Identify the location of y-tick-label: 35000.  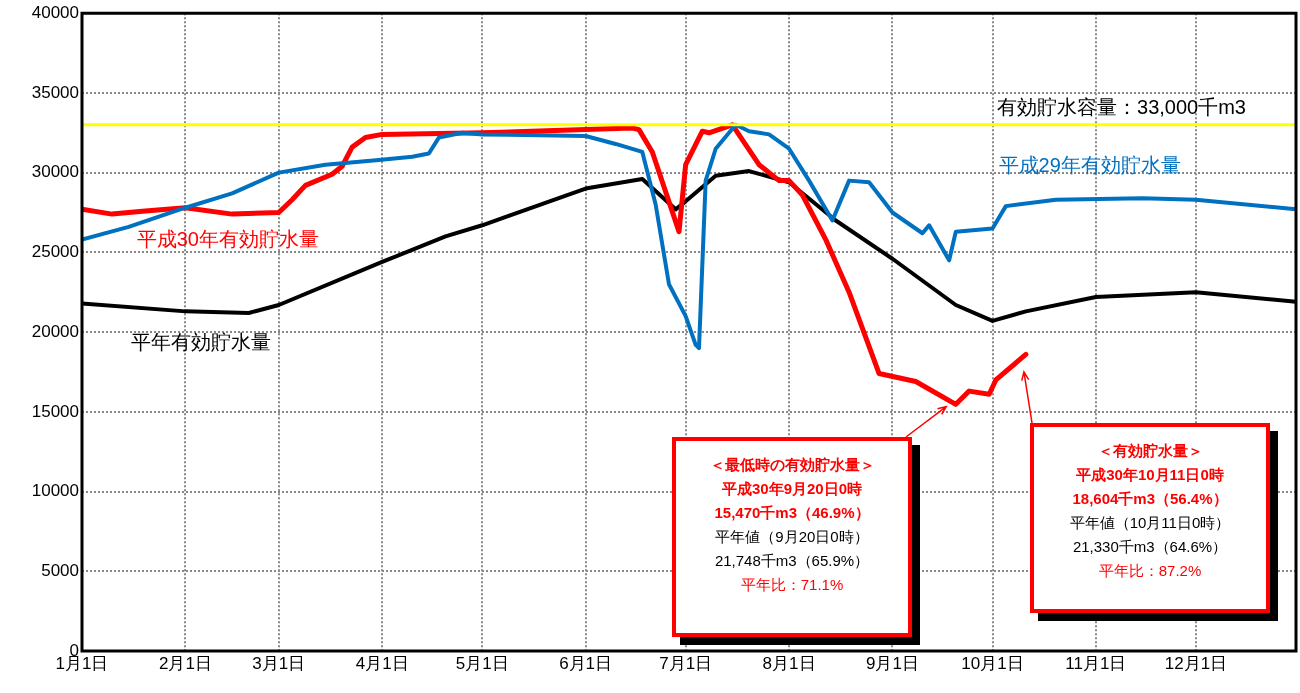
(55, 92).